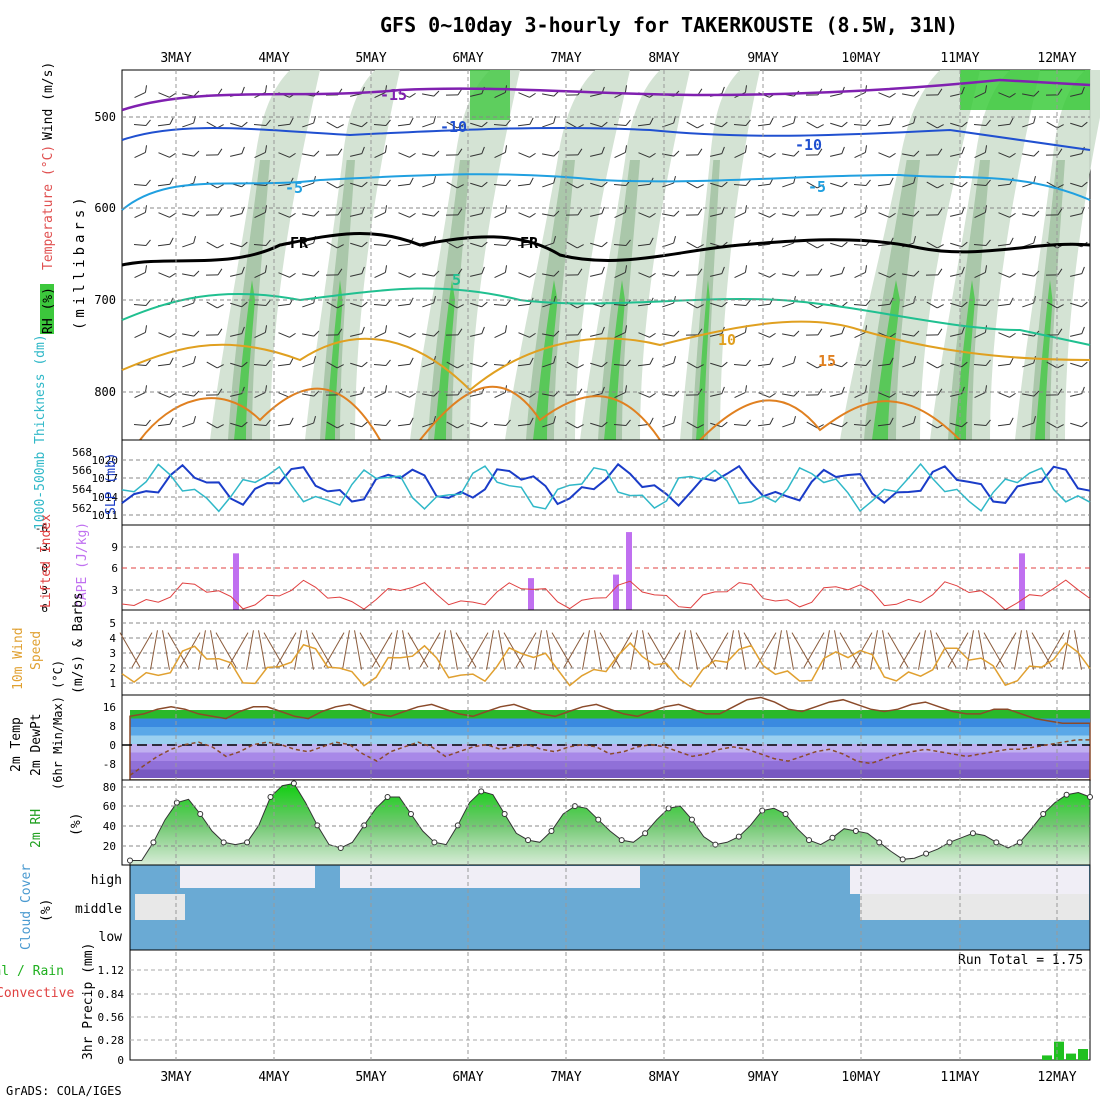  I want to click on li-tick: -3, so click(41, 547).